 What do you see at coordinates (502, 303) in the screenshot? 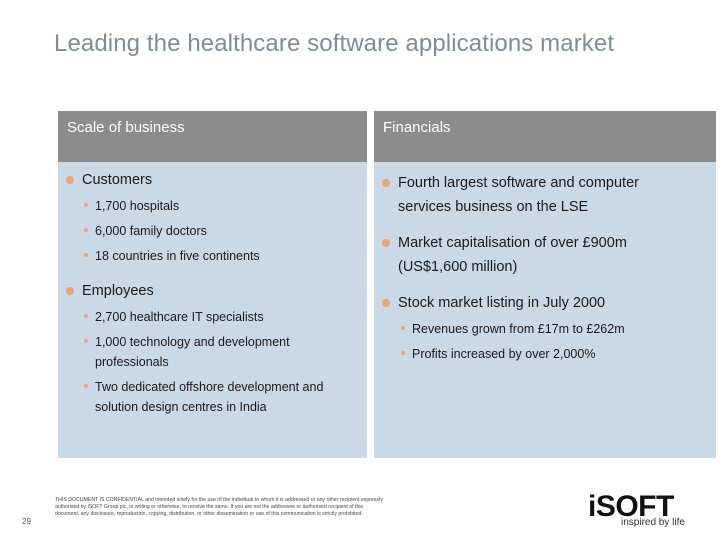
I see `financials-point: Stock market listing in July 2000` at bounding box center [502, 303].